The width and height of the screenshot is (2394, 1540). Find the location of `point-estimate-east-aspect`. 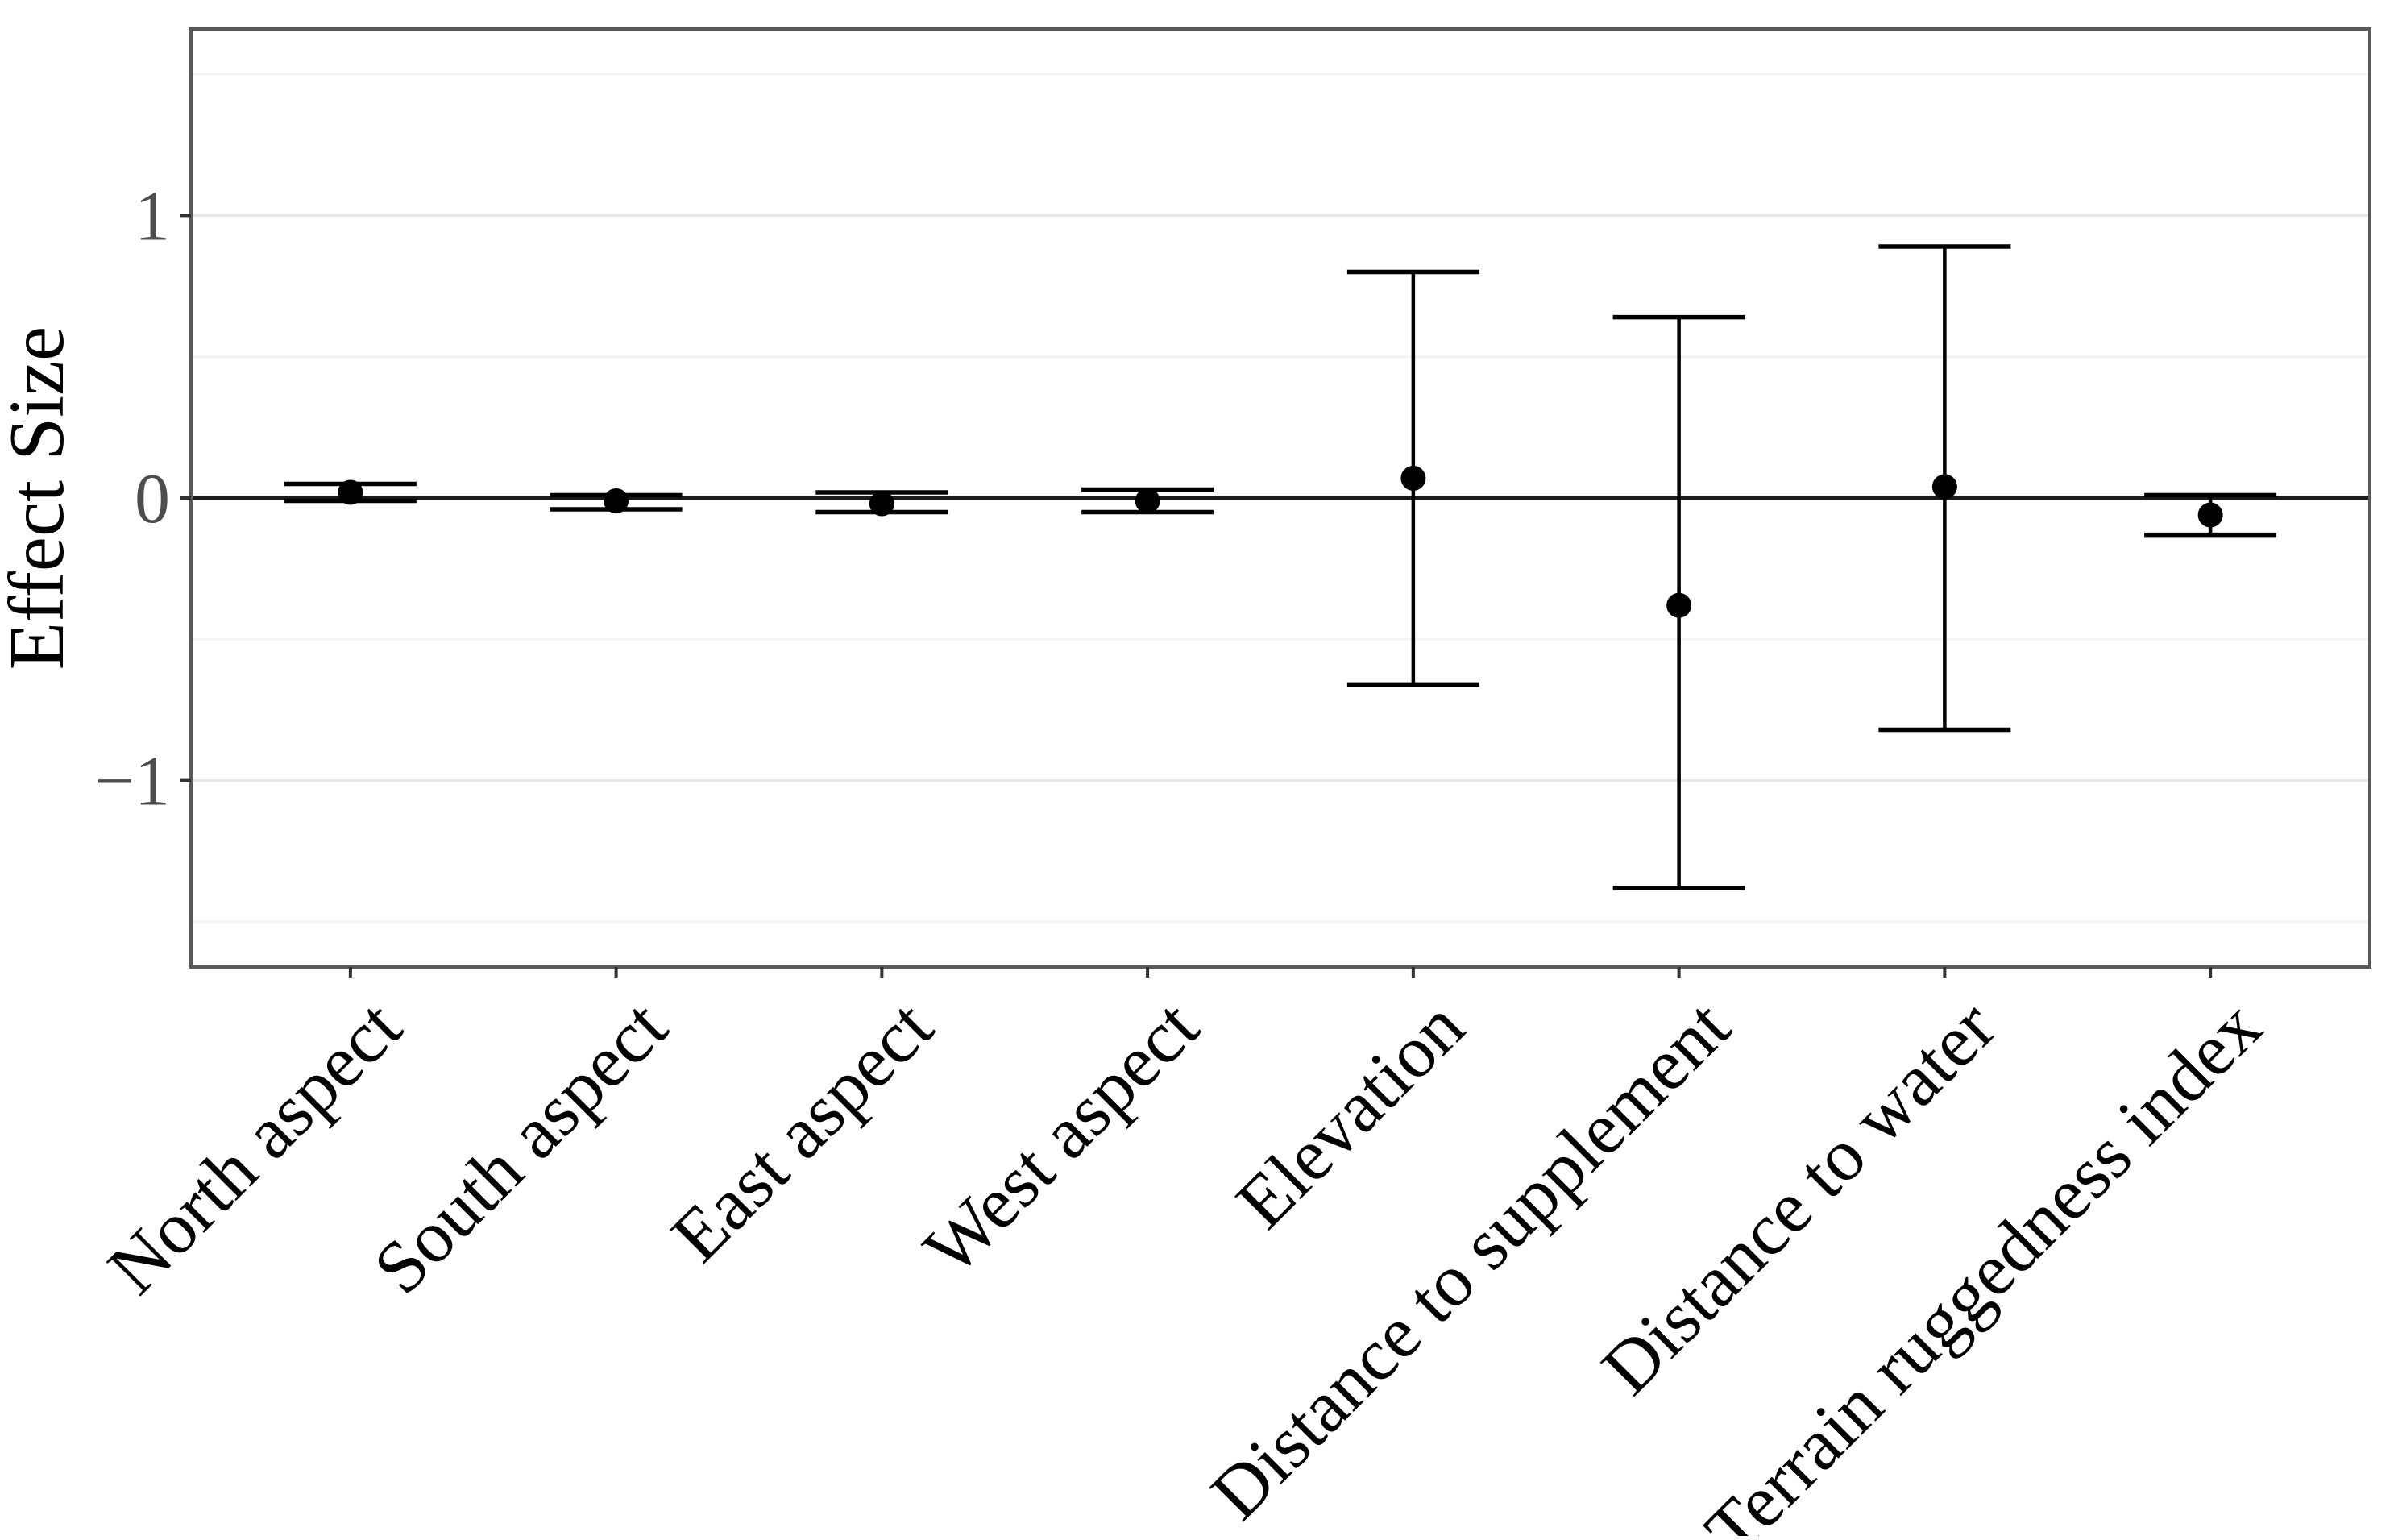

point-estimate-east-aspect is located at coordinates (881, 504).